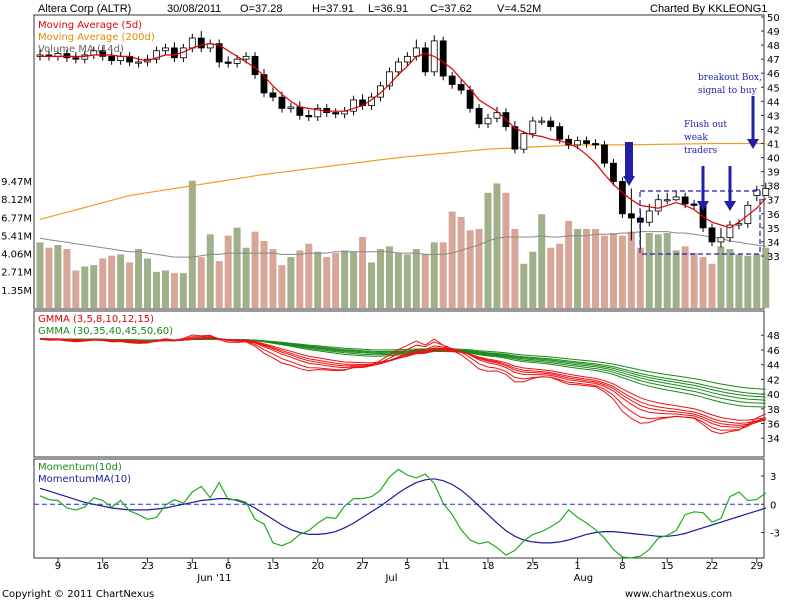 The height and width of the screenshot is (600, 800). I want to click on price-tick-label: 33, so click(773, 257).